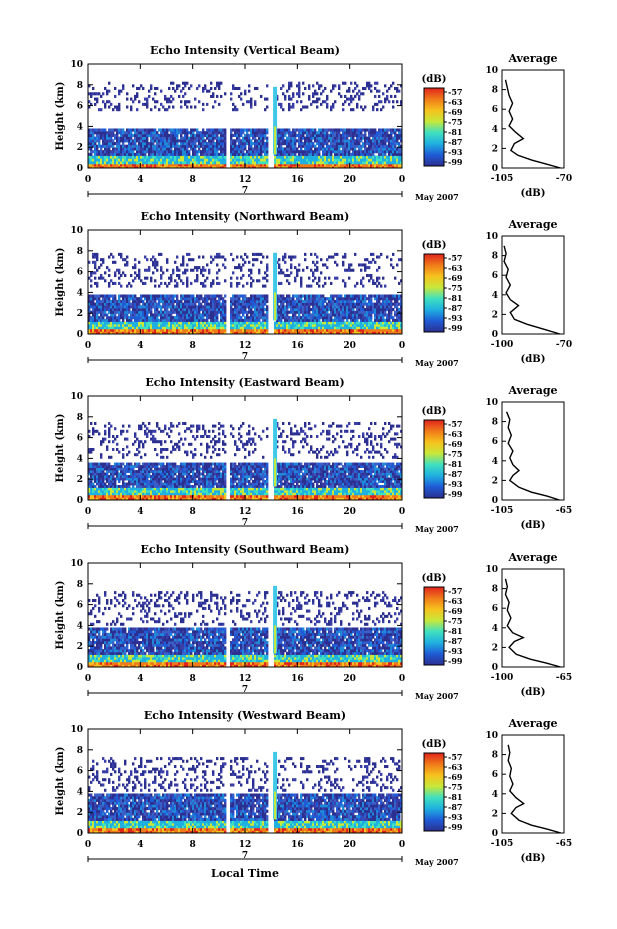 Image resolution: width=617 pixels, height=929 pixels. I want to click on panel-title: Echo Intensity (Vertical Beam), so click(245, 50).